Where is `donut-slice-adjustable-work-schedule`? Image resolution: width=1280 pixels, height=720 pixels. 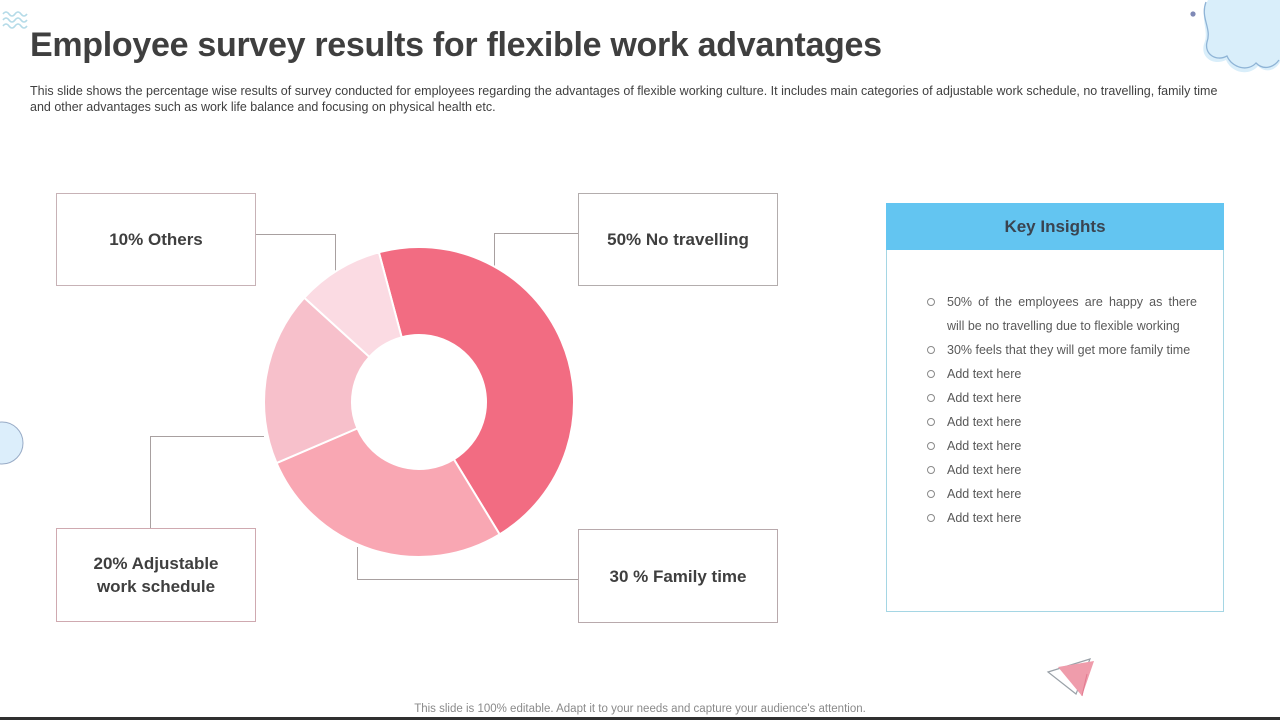
donut-slice-adjustable-work-schedule is located at coordinates (317, 380).